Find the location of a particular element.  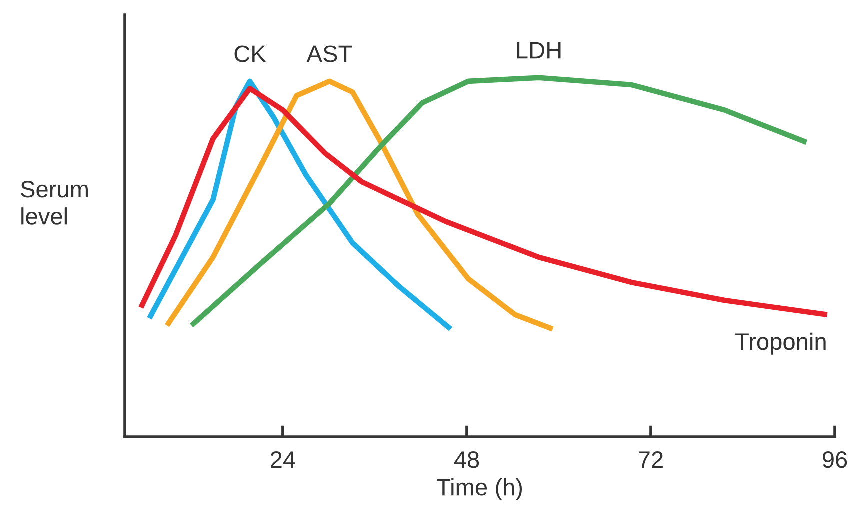

x-axis-title: Time (h) is located at coordinates (479, 489).